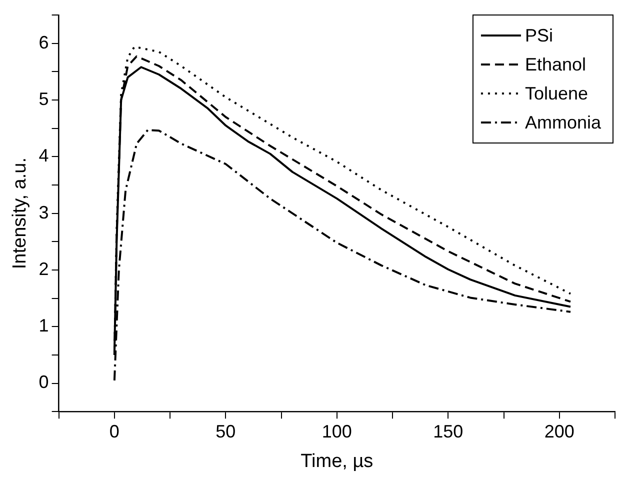 This screenshot has height=479, width=625. I want to click on x-tick-label: 150, so click(448, 431).